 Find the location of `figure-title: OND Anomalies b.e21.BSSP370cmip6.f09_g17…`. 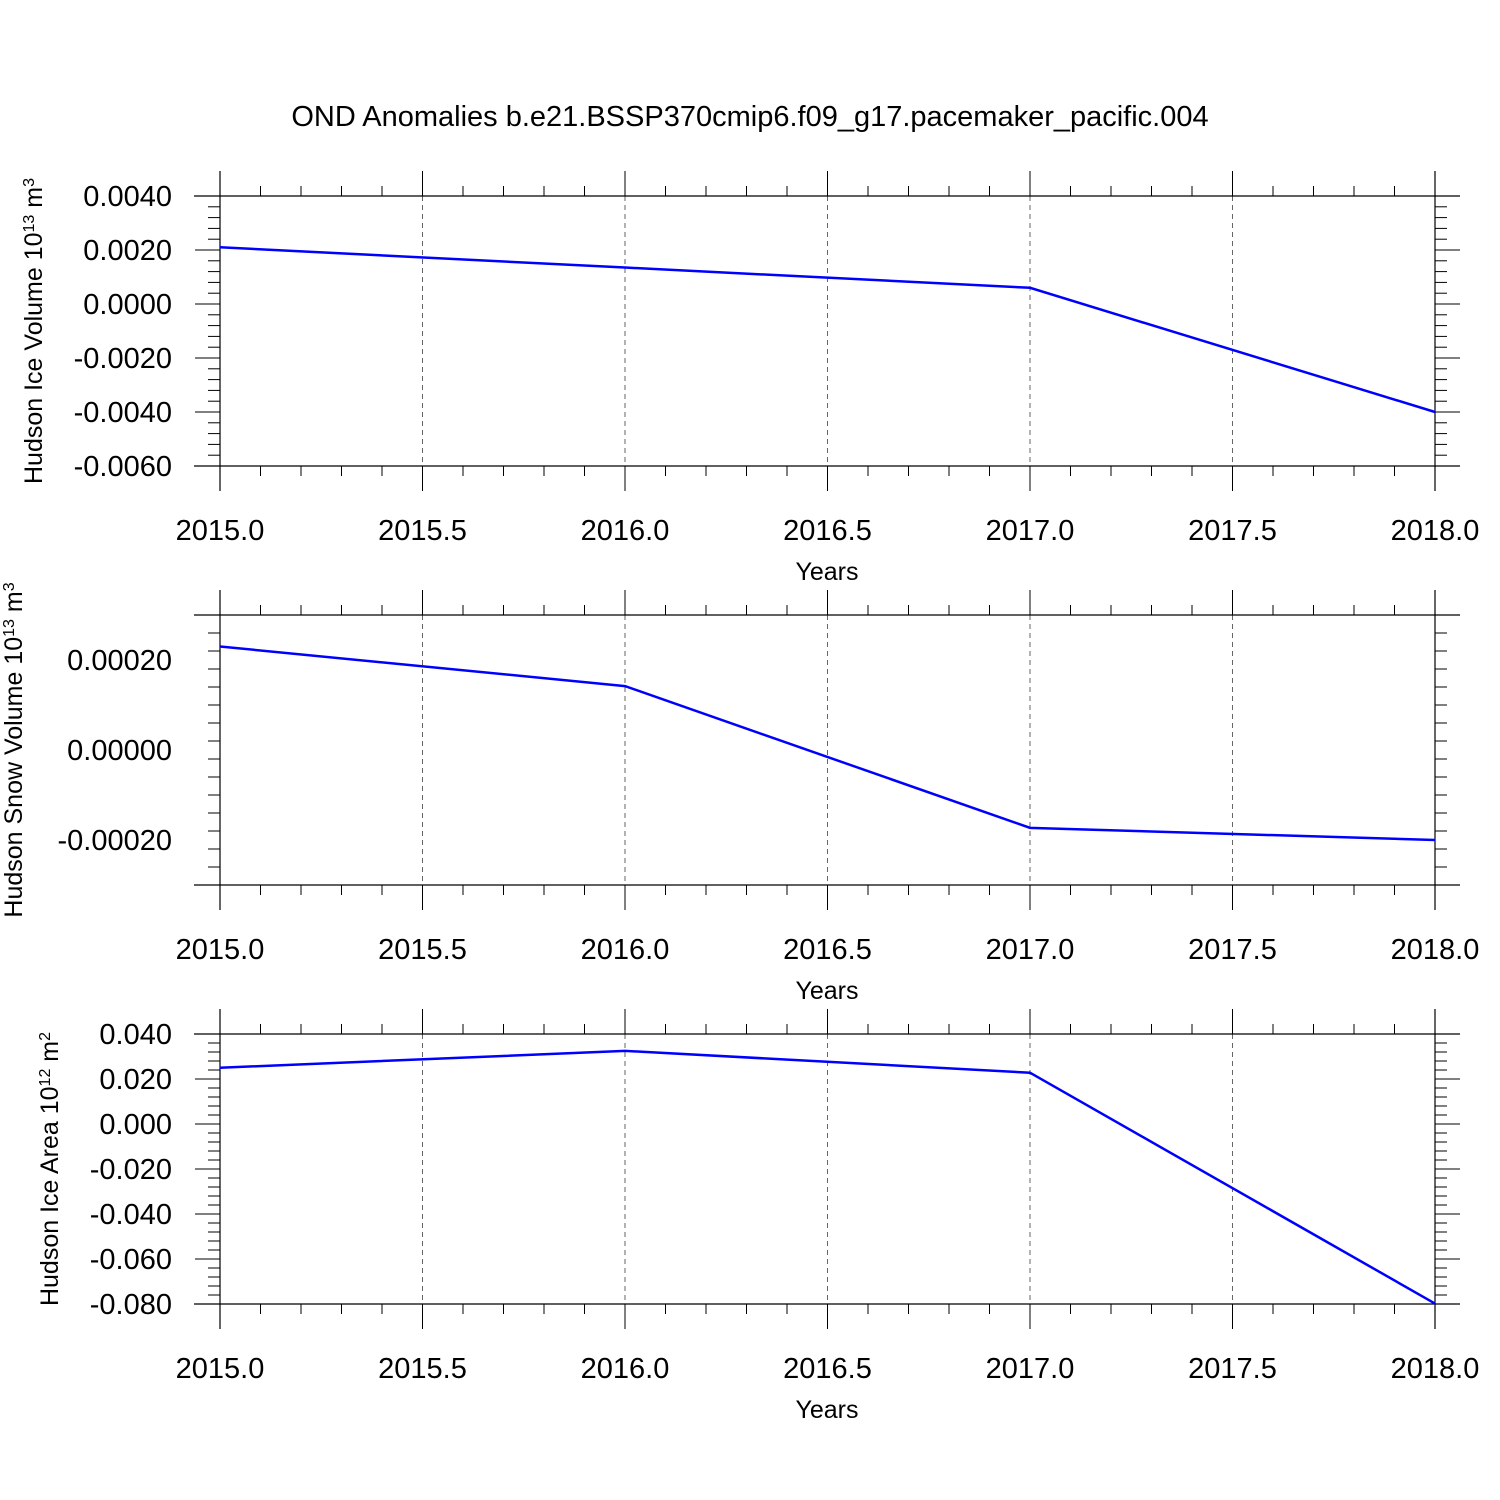

figure-title: OND Anomalies b.e21.BSSP370cmip6.f09_g17… is located at coordinates (749, 117).